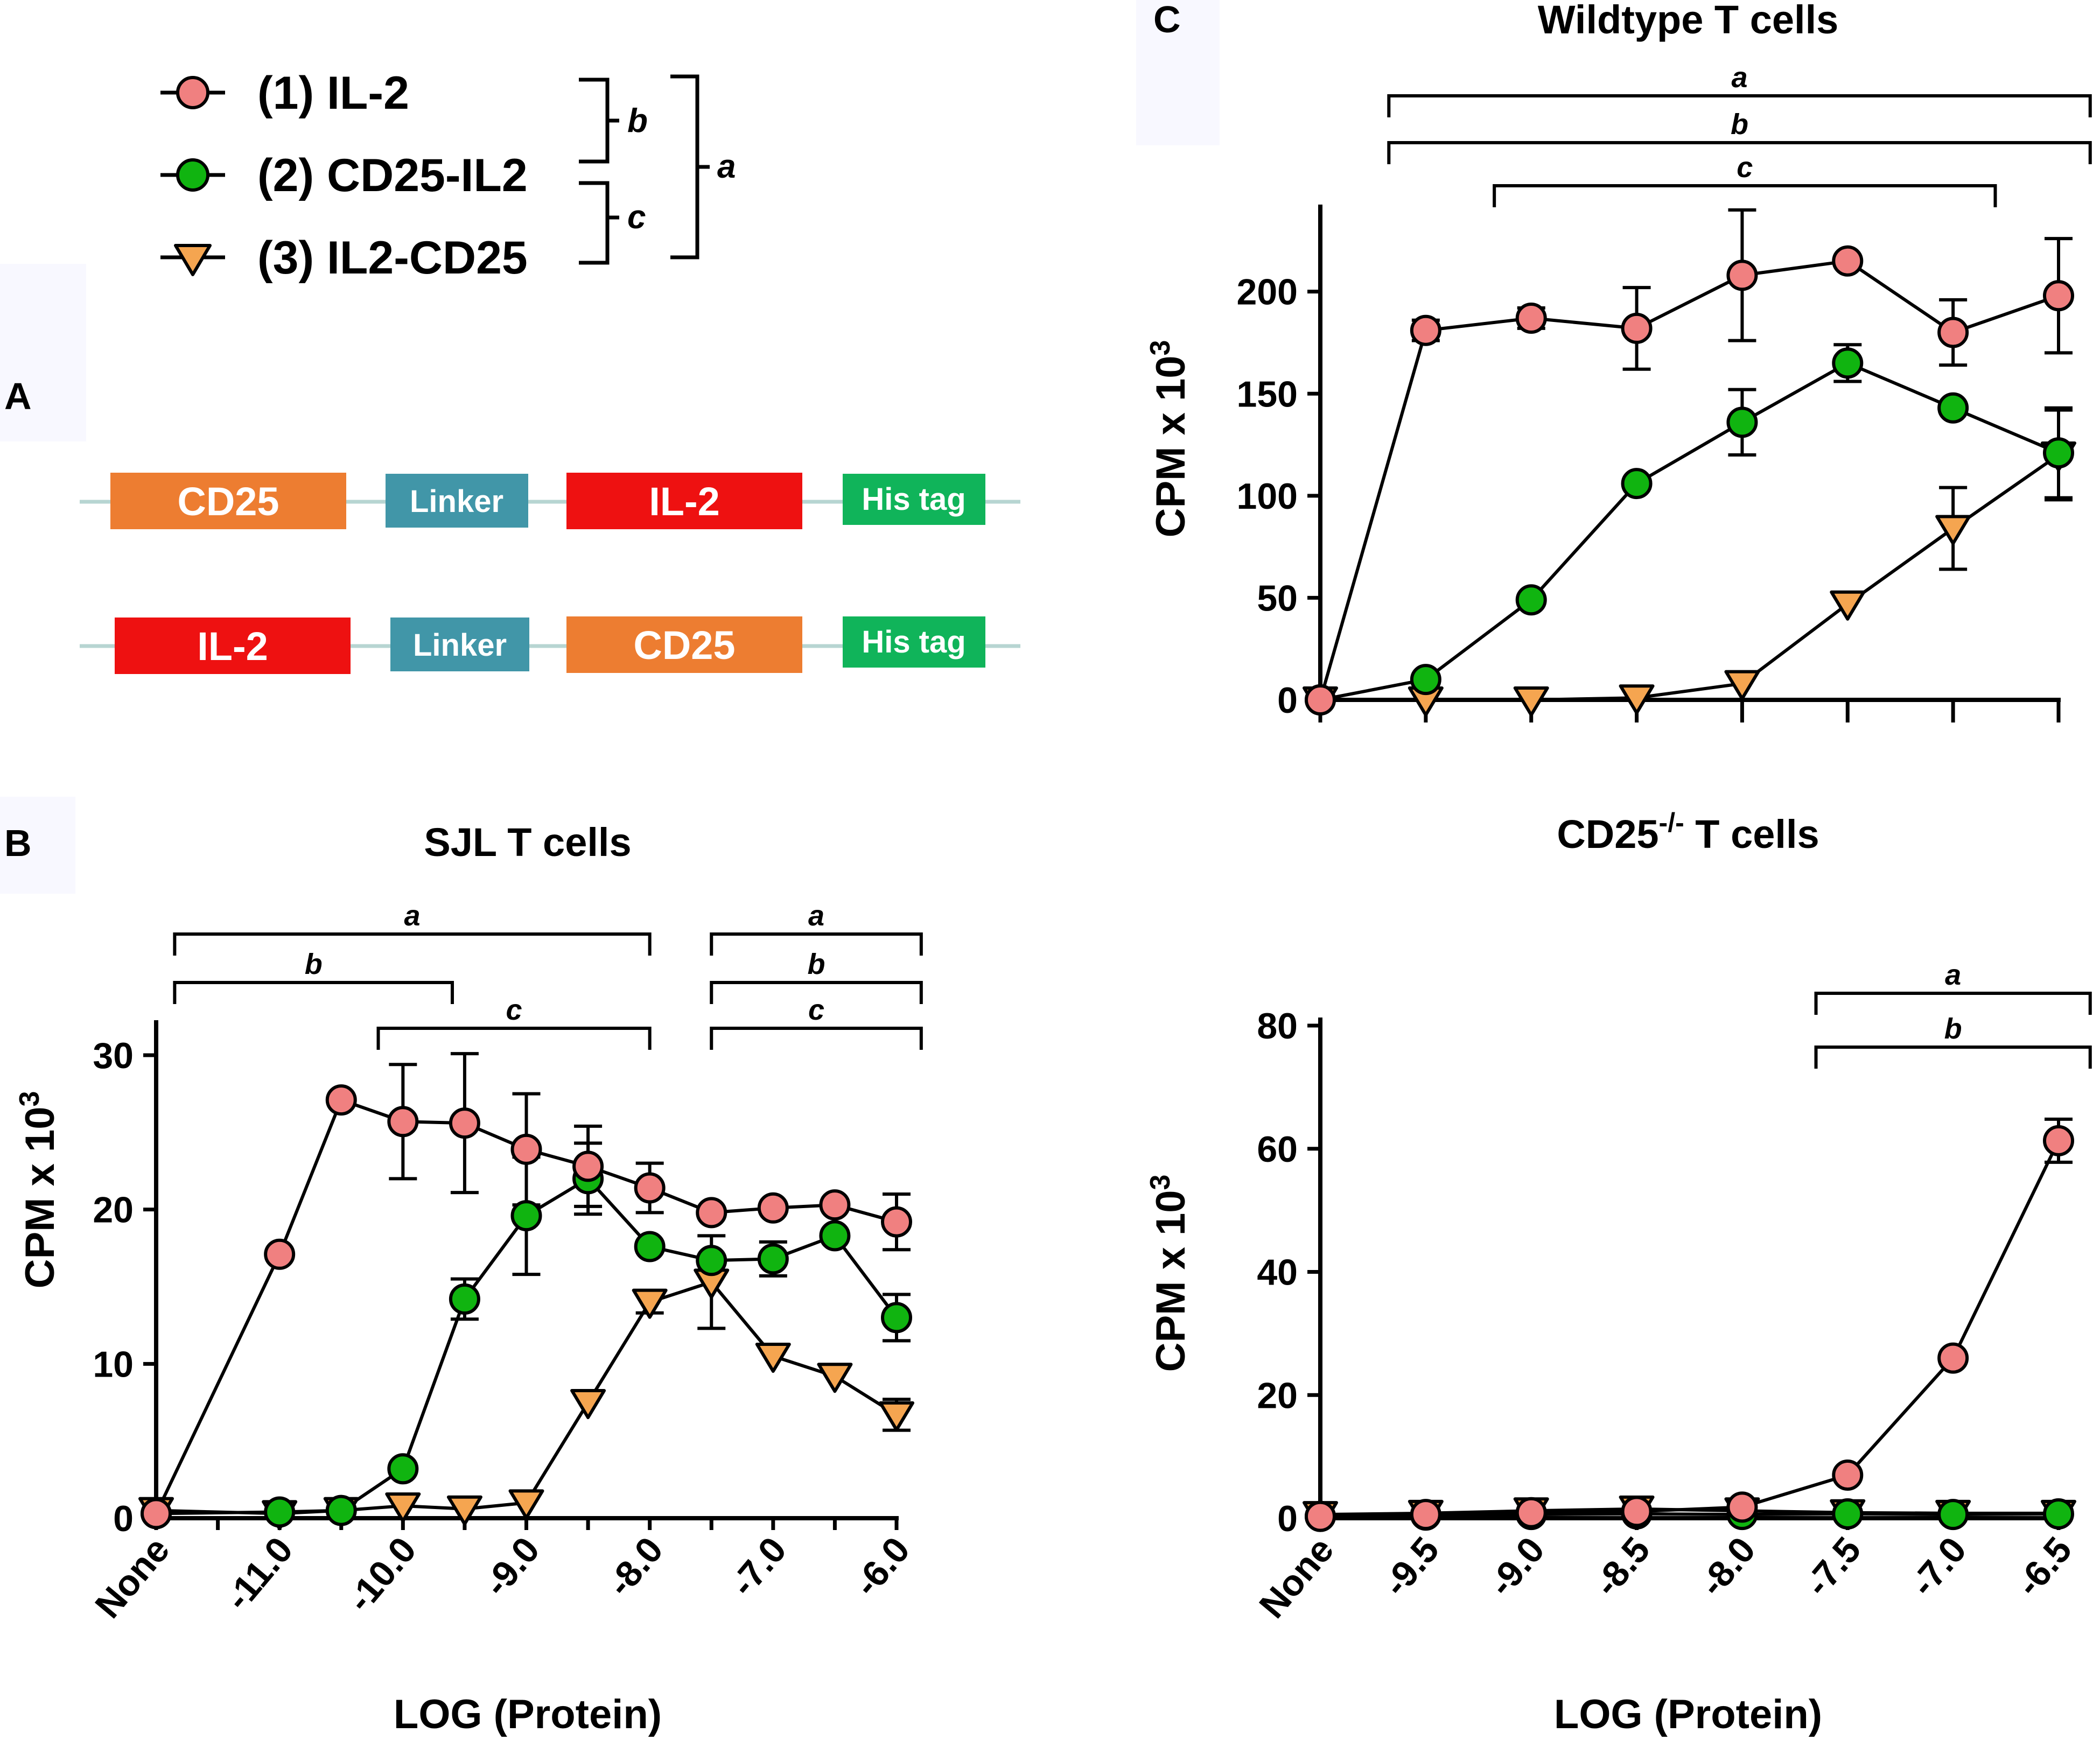 The height and width of the screenshot is (1740, 2100). Describe the element at coordinates (511, 1567) in the screenshot. I see `sjl-xtick-label: -9.0` at that location.